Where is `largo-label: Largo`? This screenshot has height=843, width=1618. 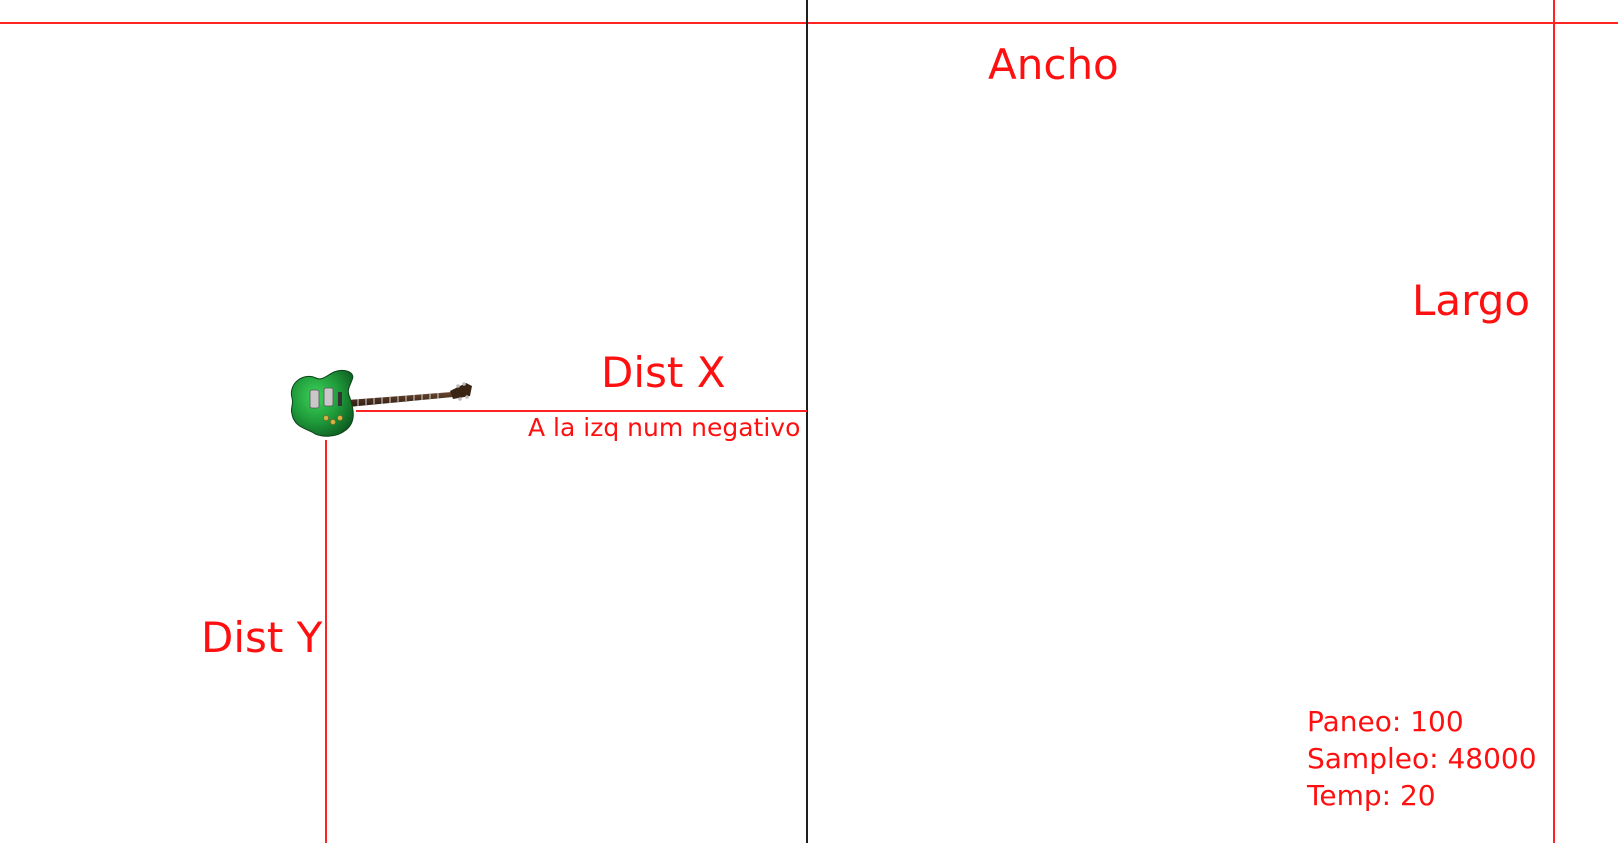
largo-label: Largo is located at coordinates (1471, 300).